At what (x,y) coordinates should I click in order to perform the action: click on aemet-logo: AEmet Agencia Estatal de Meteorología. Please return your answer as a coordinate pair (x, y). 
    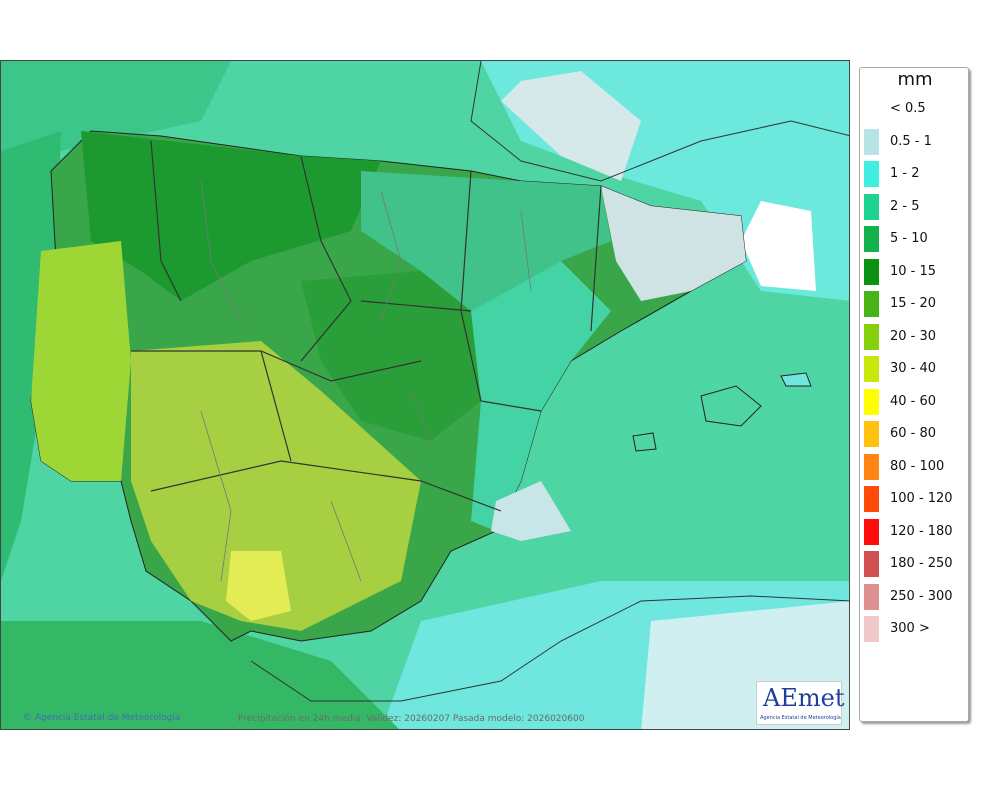
    Looking at the image, I should click on (800, 703).